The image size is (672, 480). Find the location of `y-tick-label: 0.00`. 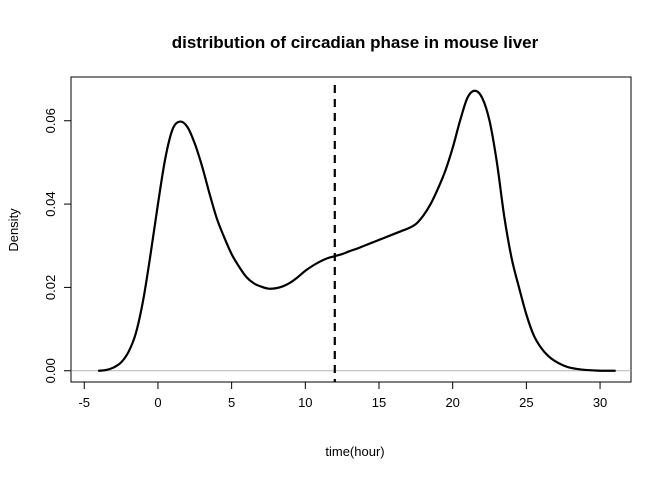

y-tick-label: 0.00 is located at coordinates (50, 370).